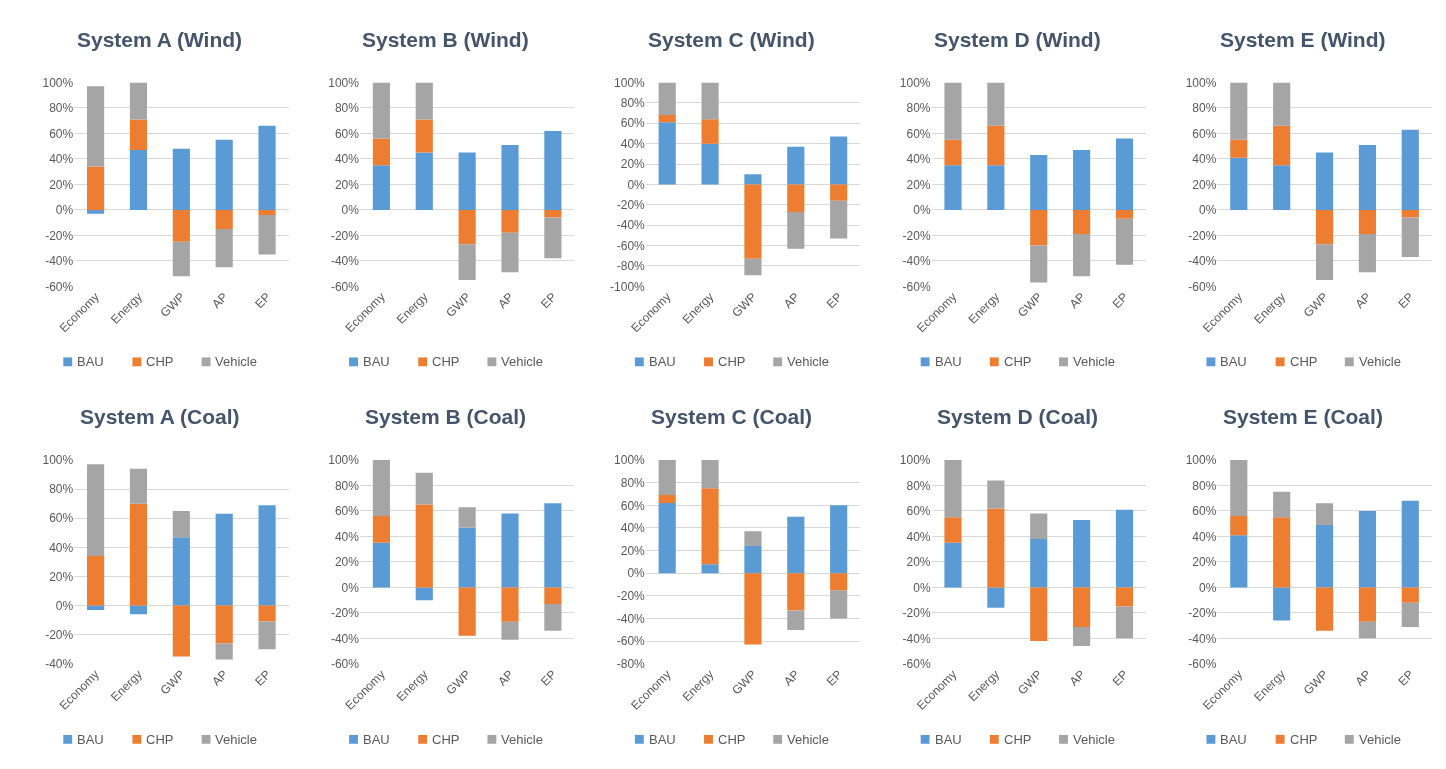  What do you see at coordinates (628, 286) in the screenshot?
I see `y-tick-label: -100%` at bounding box center [628, 286].